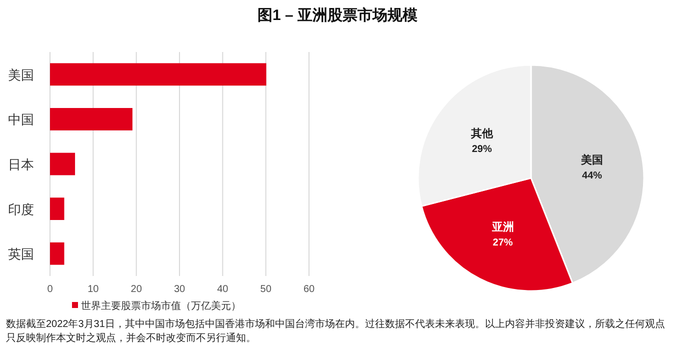 This screenshot has height=364, width=675. I want to click on slice-label: 美国, so click(592, 159).